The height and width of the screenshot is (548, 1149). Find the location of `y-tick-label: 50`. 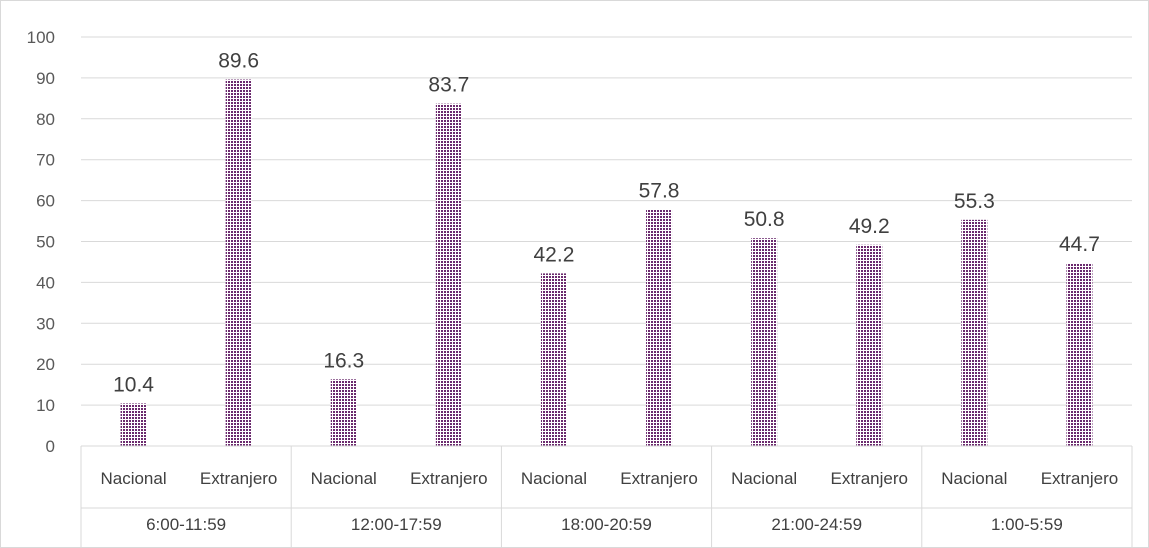

y-tick-label: 50 is located at coordinates (45, 242).